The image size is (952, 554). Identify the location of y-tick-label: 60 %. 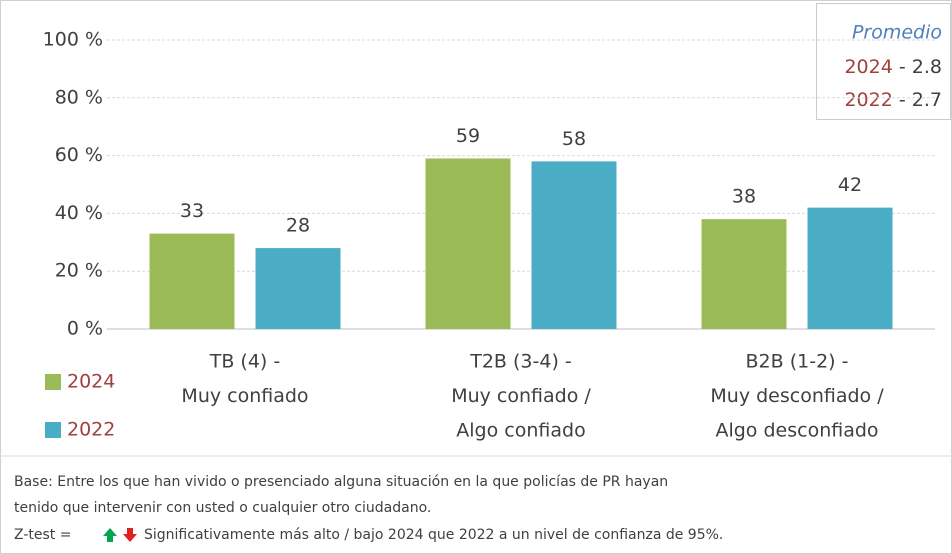
(79, 155).